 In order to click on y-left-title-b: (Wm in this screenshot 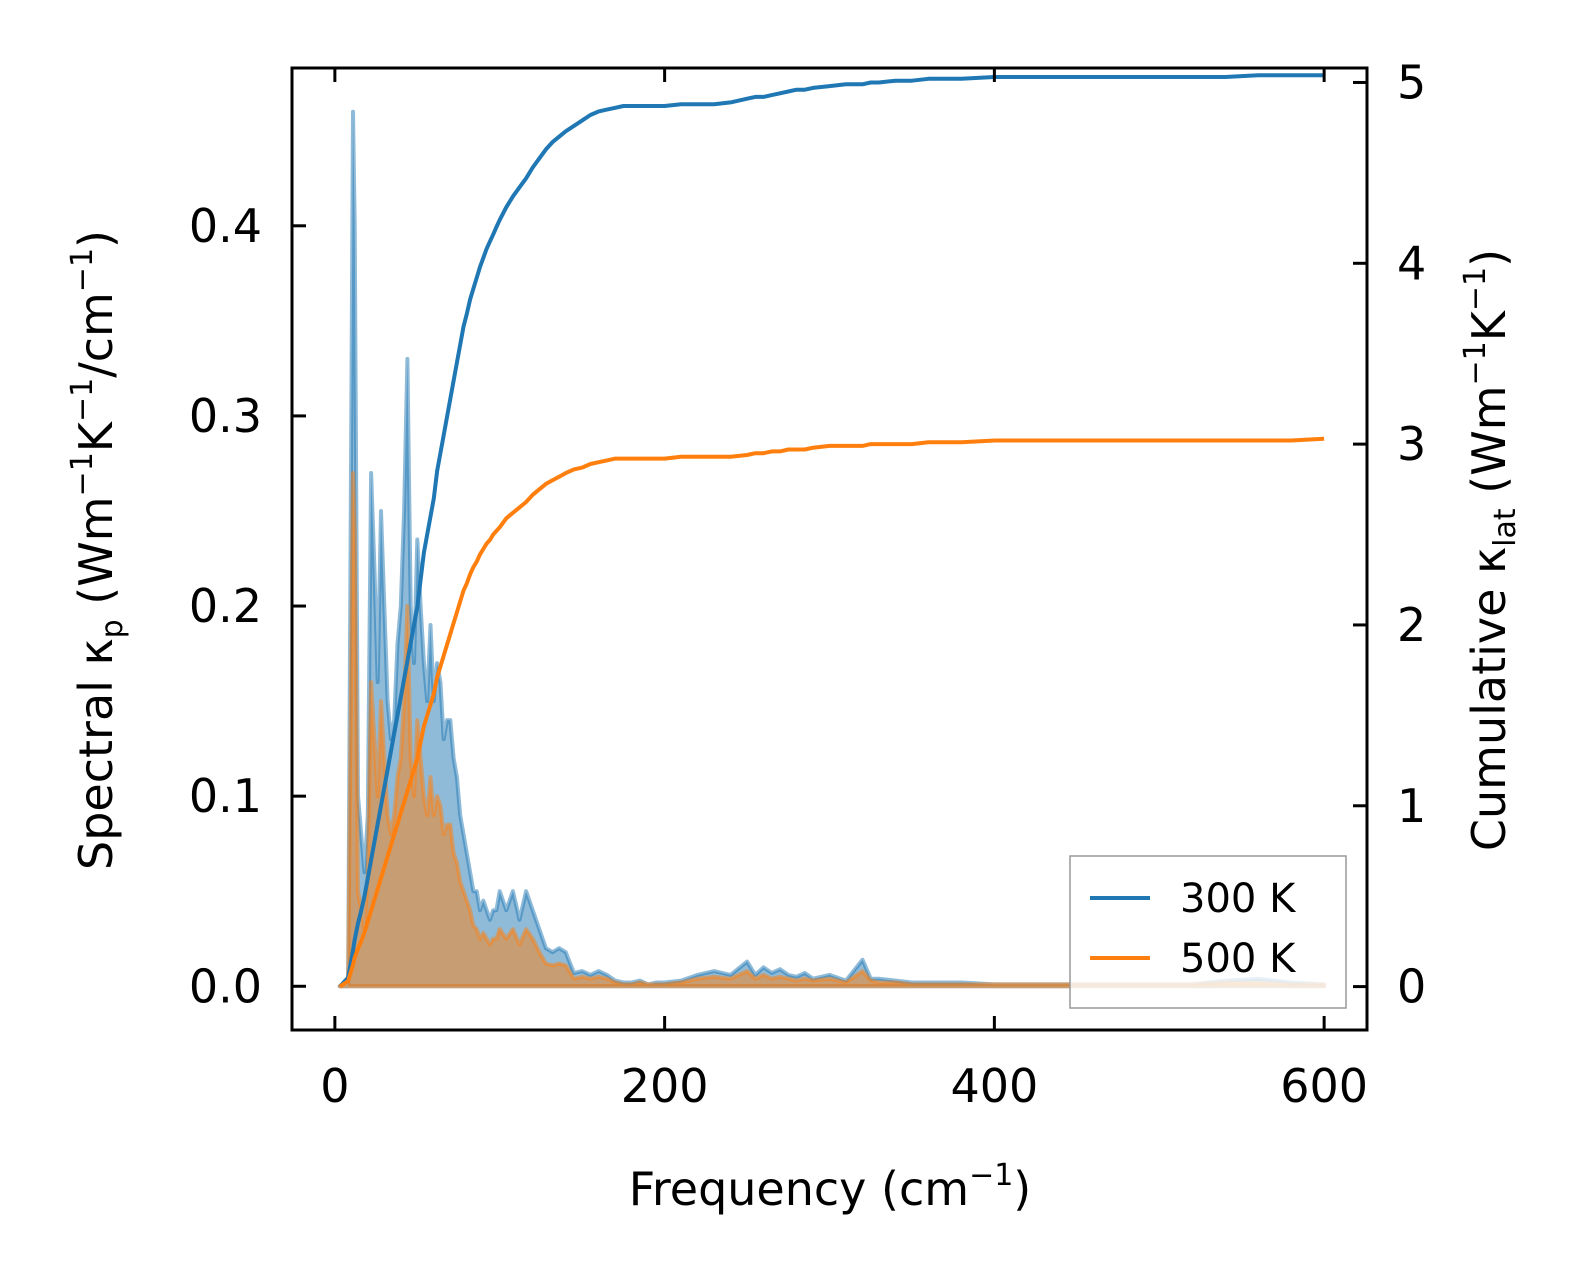, I will do `click(96, 557)`.